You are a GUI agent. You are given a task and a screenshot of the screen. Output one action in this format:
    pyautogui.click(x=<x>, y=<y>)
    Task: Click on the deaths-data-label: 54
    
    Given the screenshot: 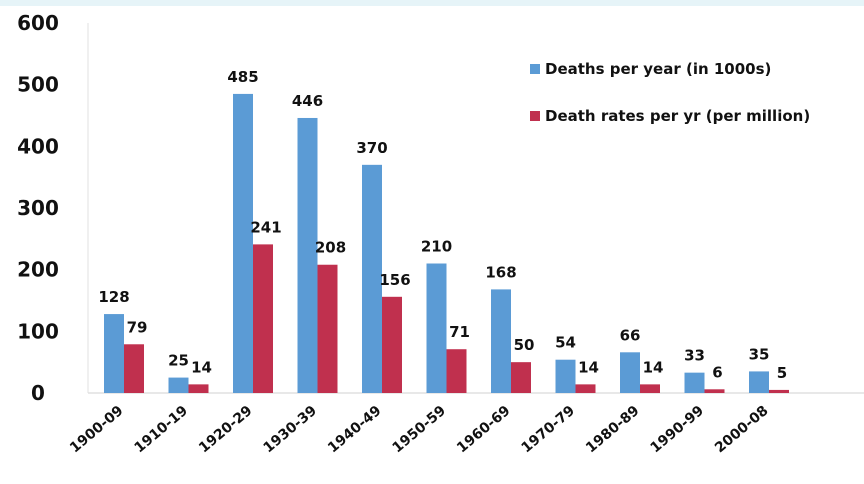 What is the action you would take?
    pyautogui.click(x=565, y=343)
    